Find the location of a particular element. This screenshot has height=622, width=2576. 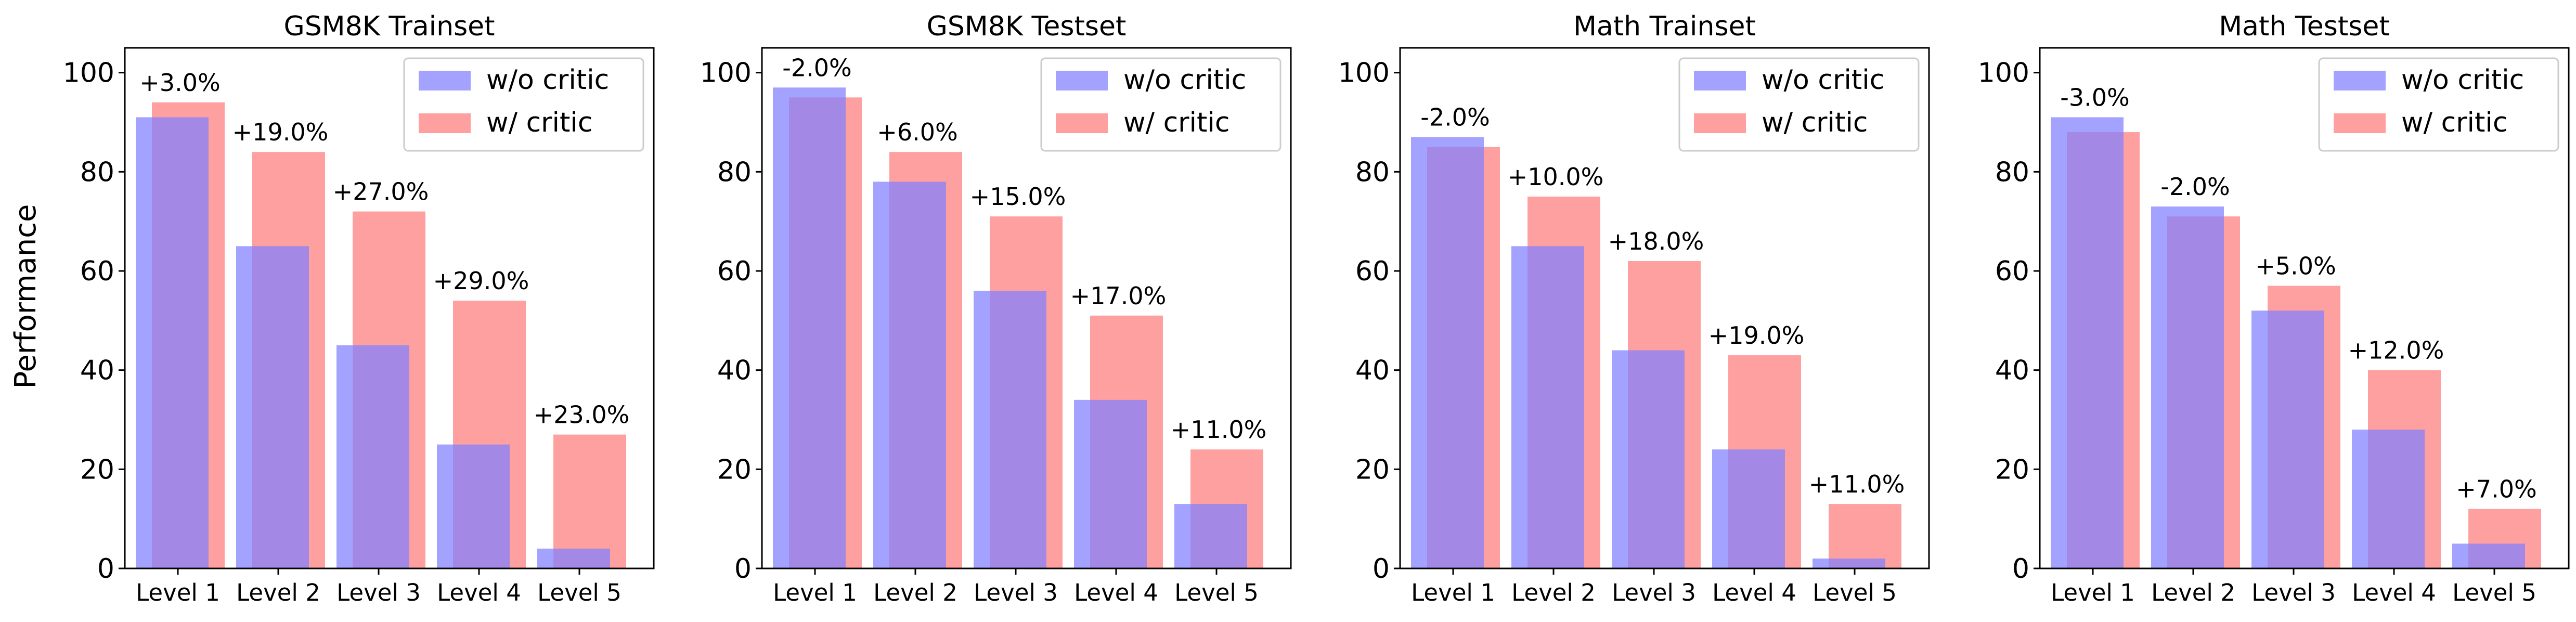

bar-delta-label: +18.0% is located at coordinates (1656, 241).